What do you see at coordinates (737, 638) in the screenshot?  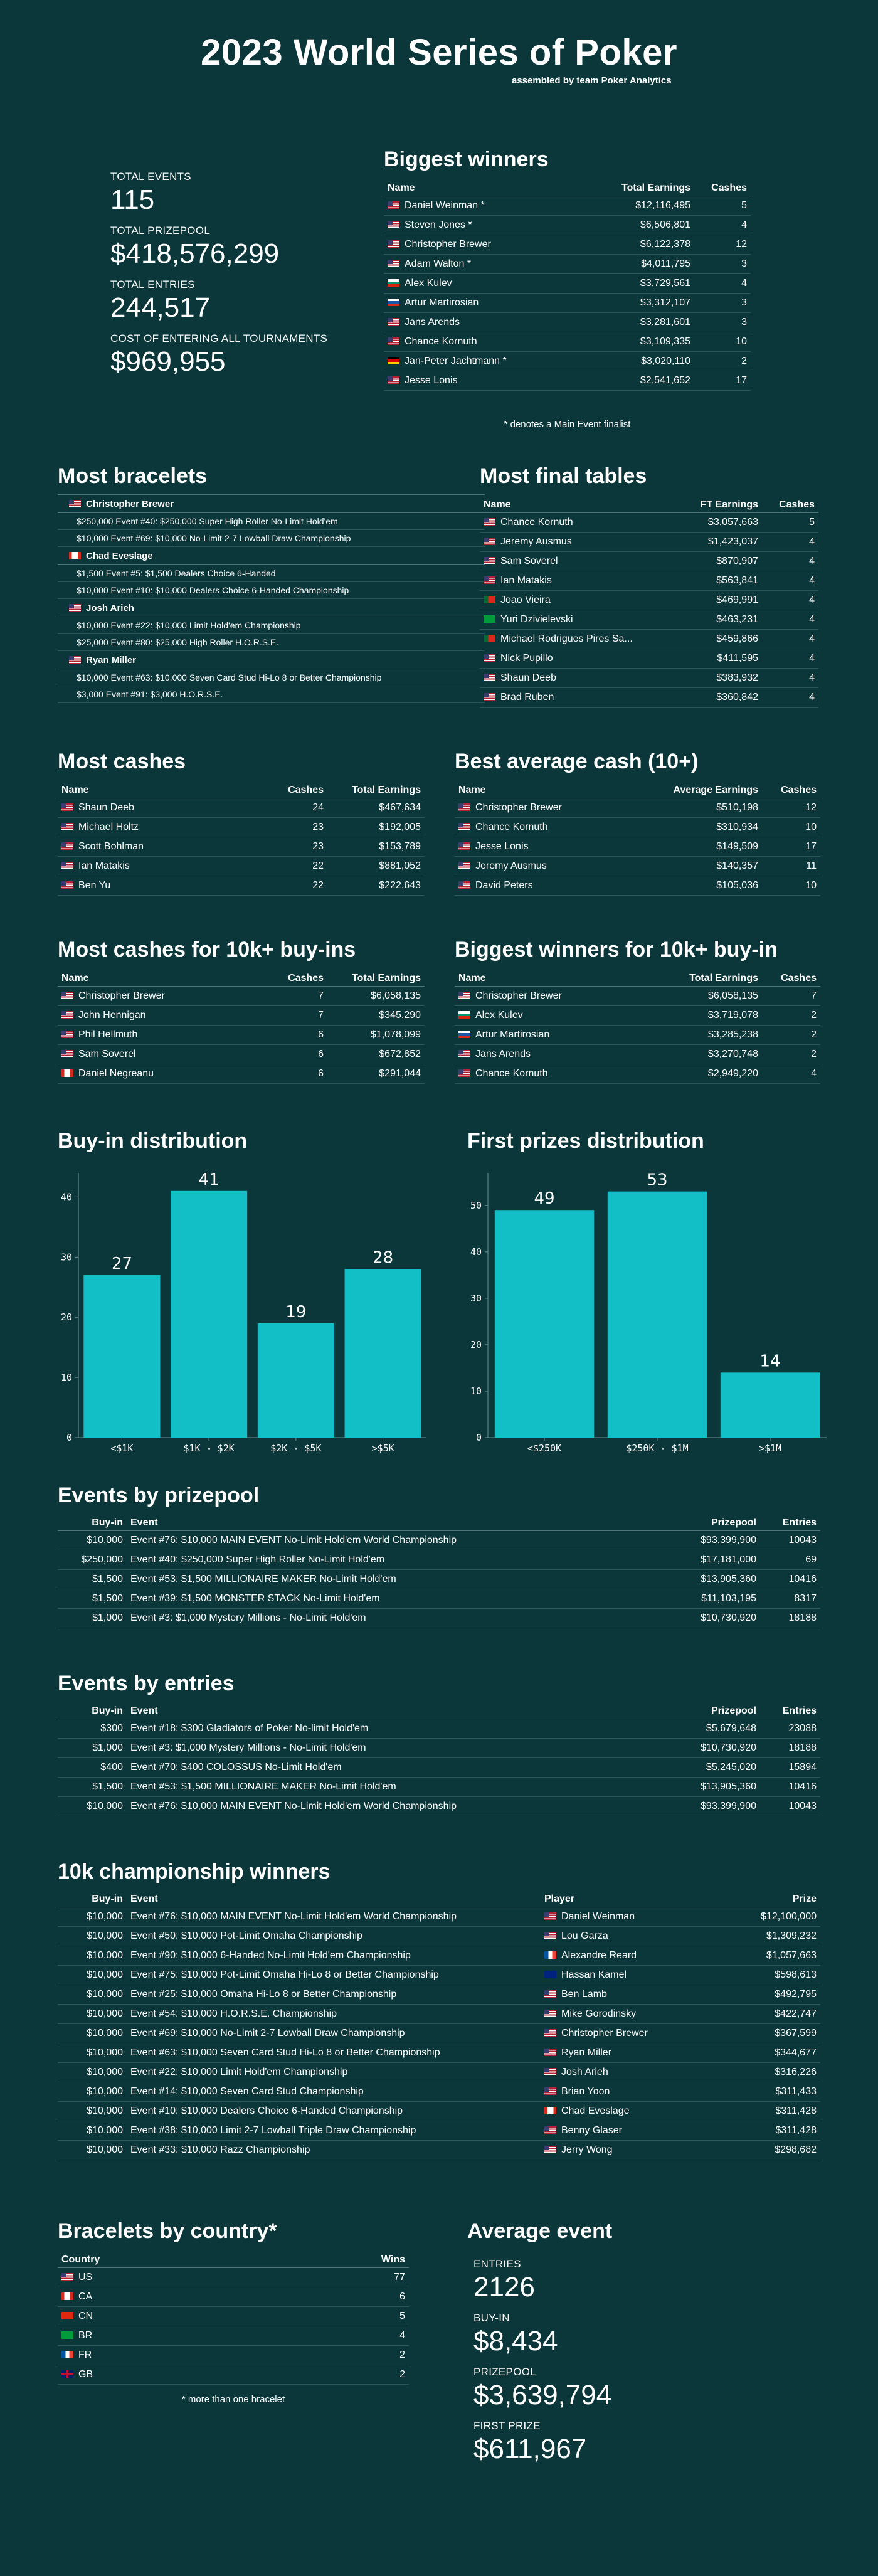 I see `earnings-text: $459,866` at bounding box center [737, 638].